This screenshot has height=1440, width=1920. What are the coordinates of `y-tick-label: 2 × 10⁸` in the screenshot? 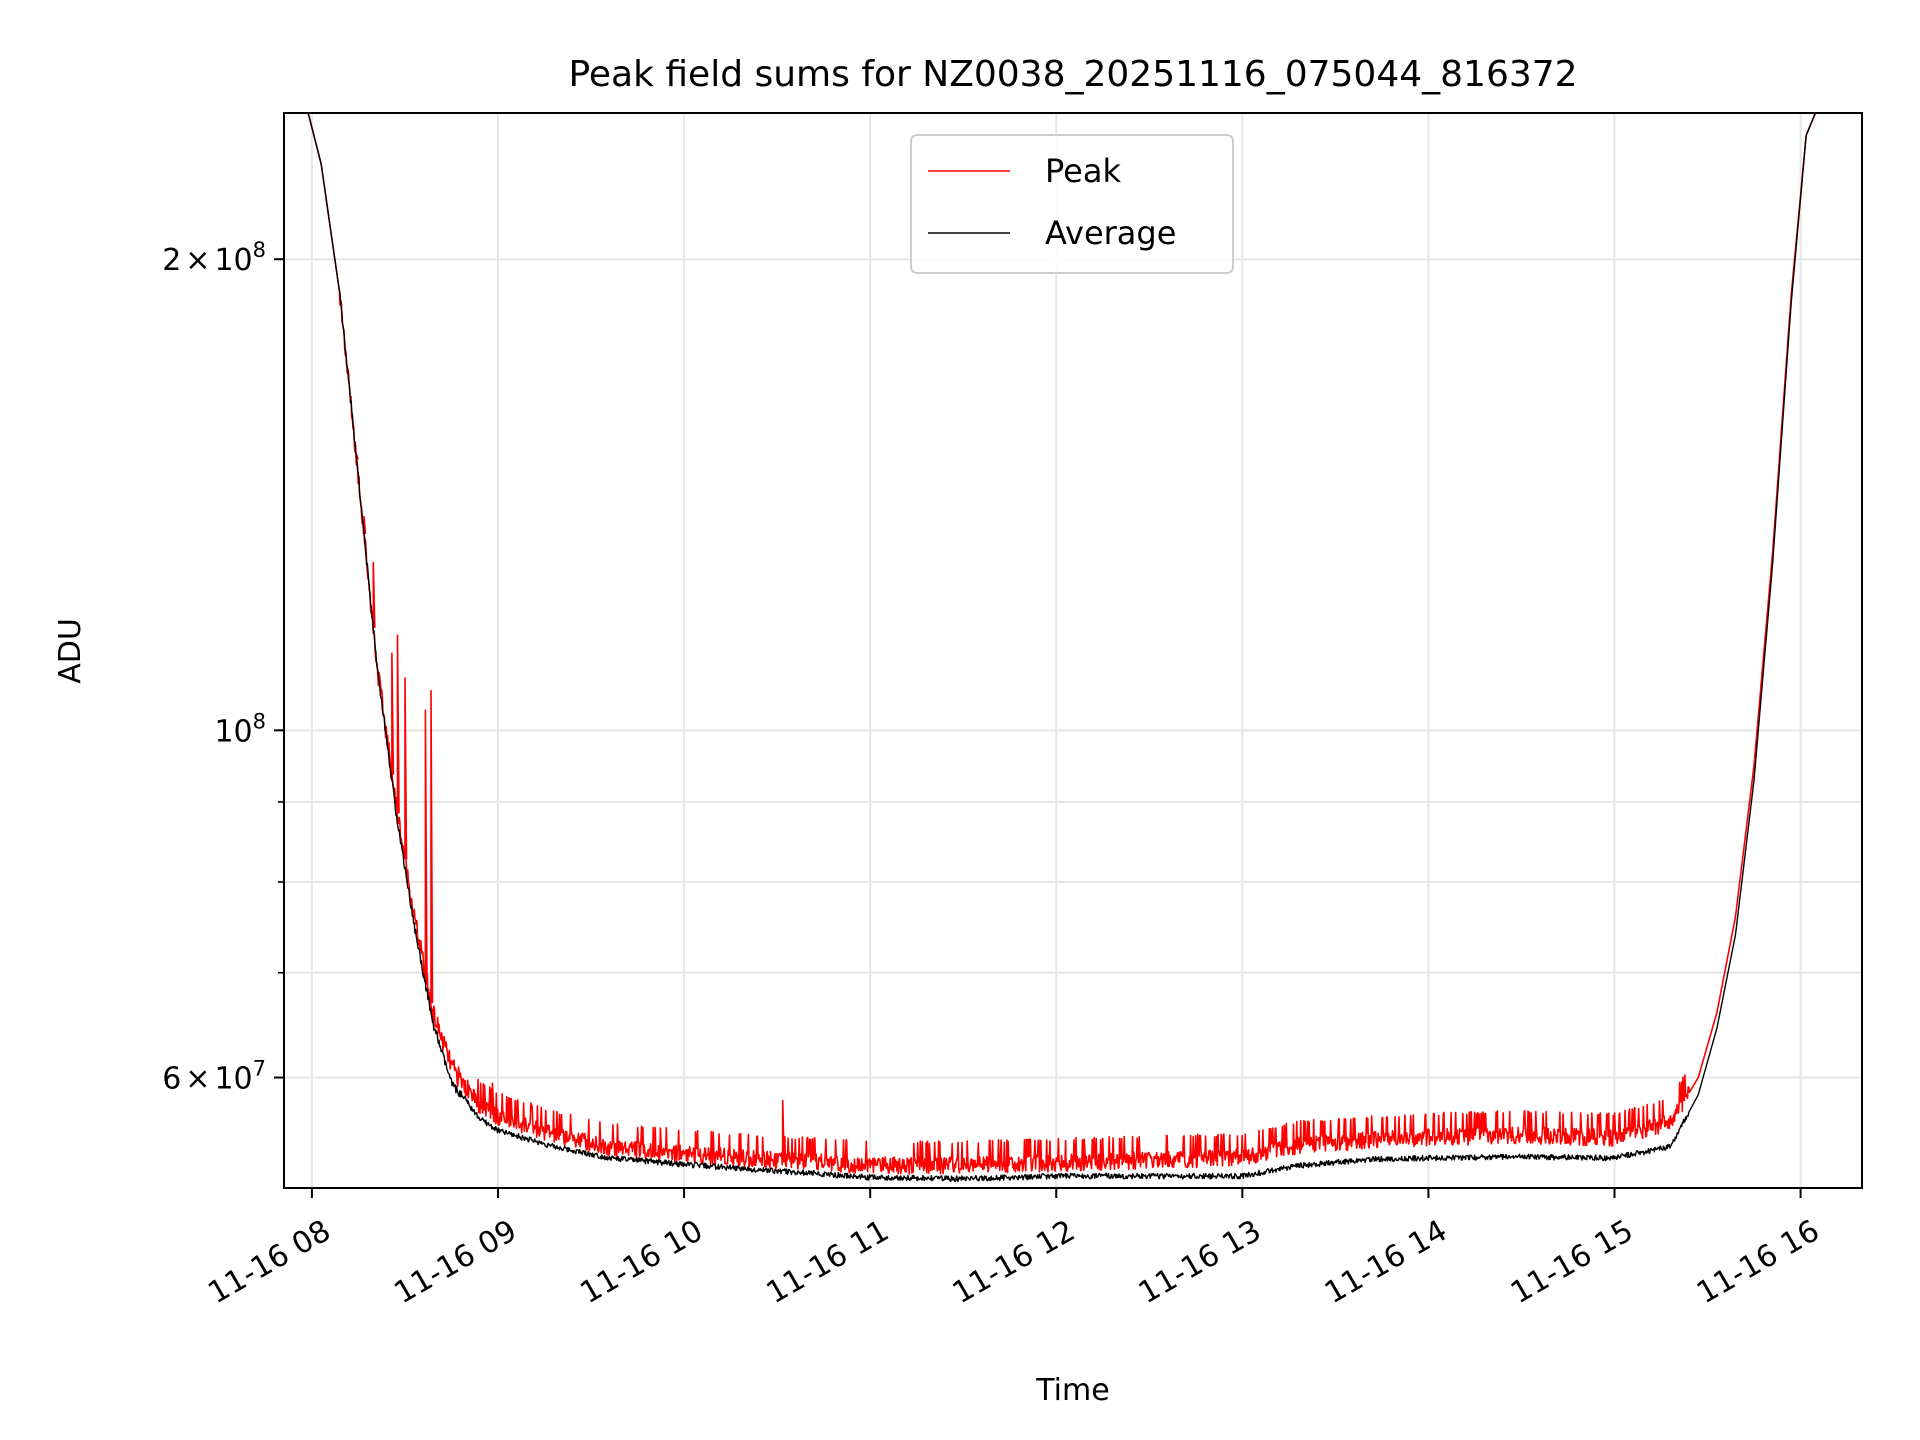 It's located at (214, 258).